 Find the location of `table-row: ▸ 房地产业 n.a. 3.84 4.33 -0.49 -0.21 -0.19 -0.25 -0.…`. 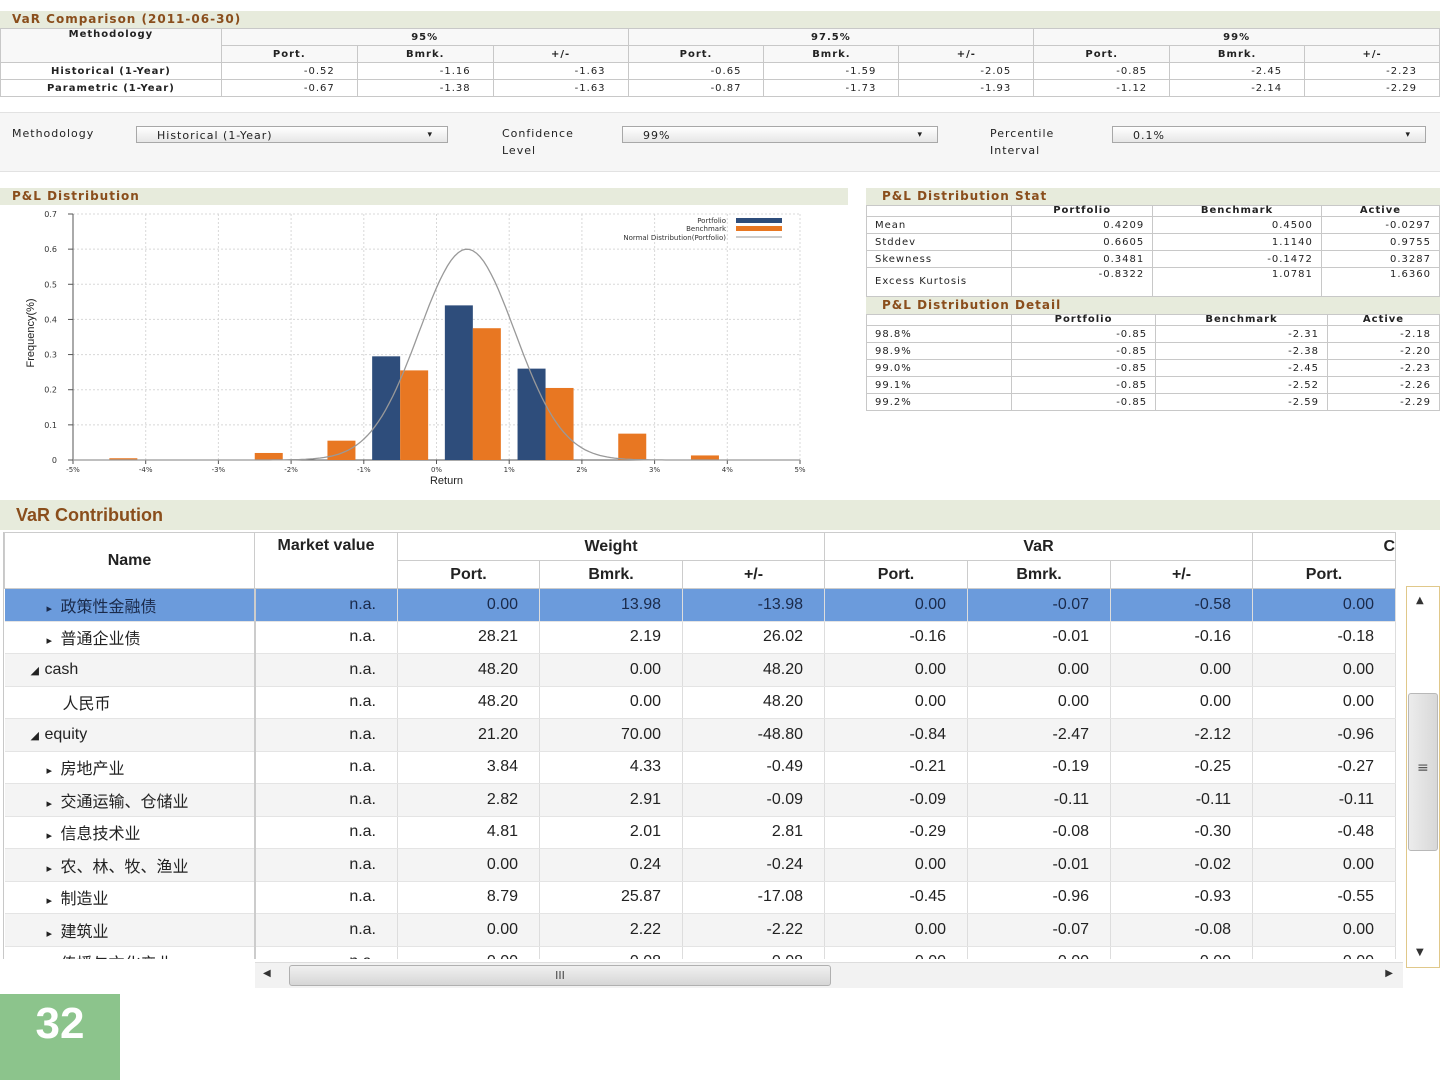

table-row: ▸ 房地产业 n.a. 3.84 4.33 -0.49 -0.21 -0.19 -0.25 -0.… is located at coordinates (700, 767).